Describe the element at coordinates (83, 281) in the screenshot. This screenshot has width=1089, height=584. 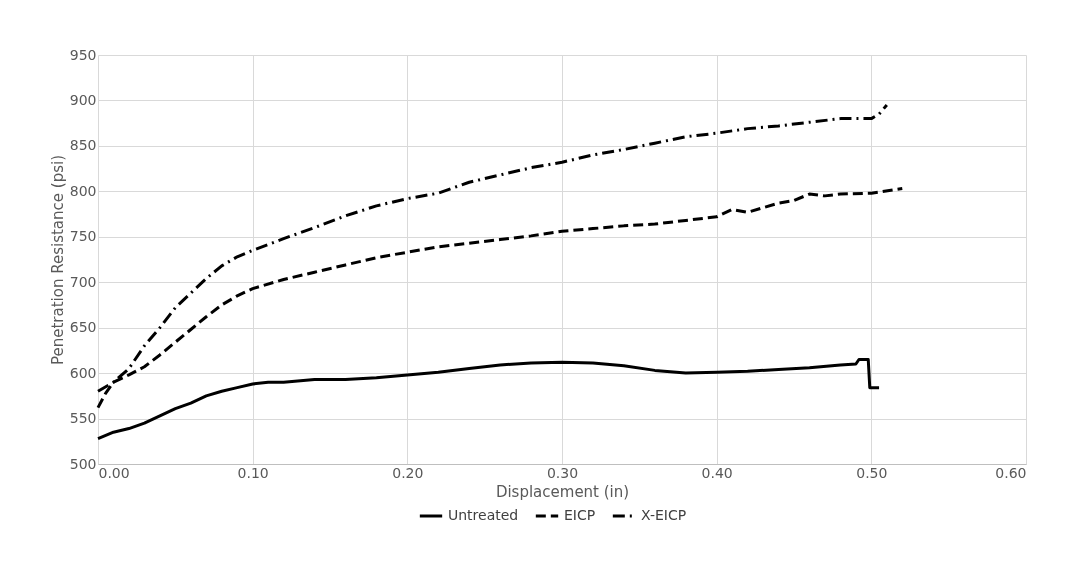
I see `y-tick-label: 700` at that location.